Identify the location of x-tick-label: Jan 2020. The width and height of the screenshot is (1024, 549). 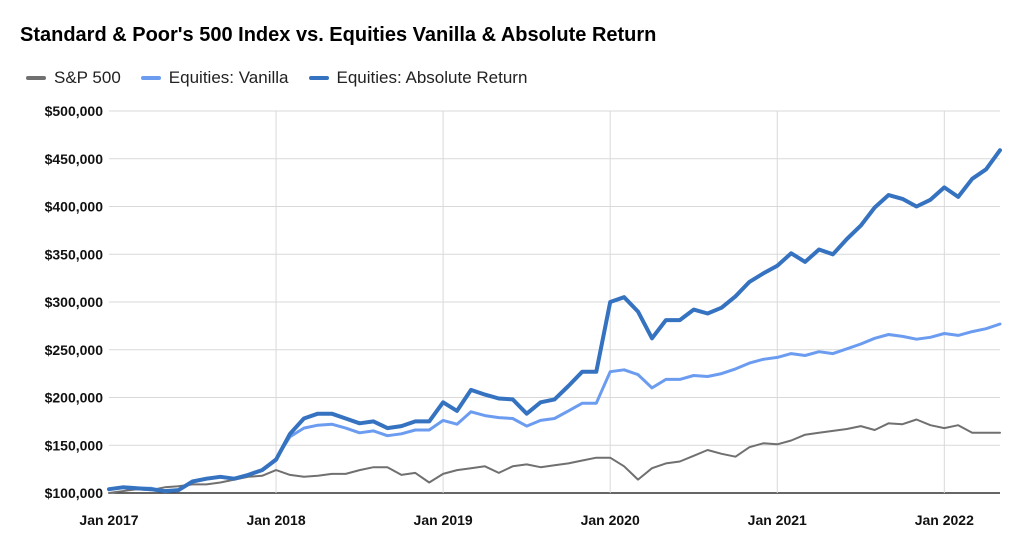
(610, 520).